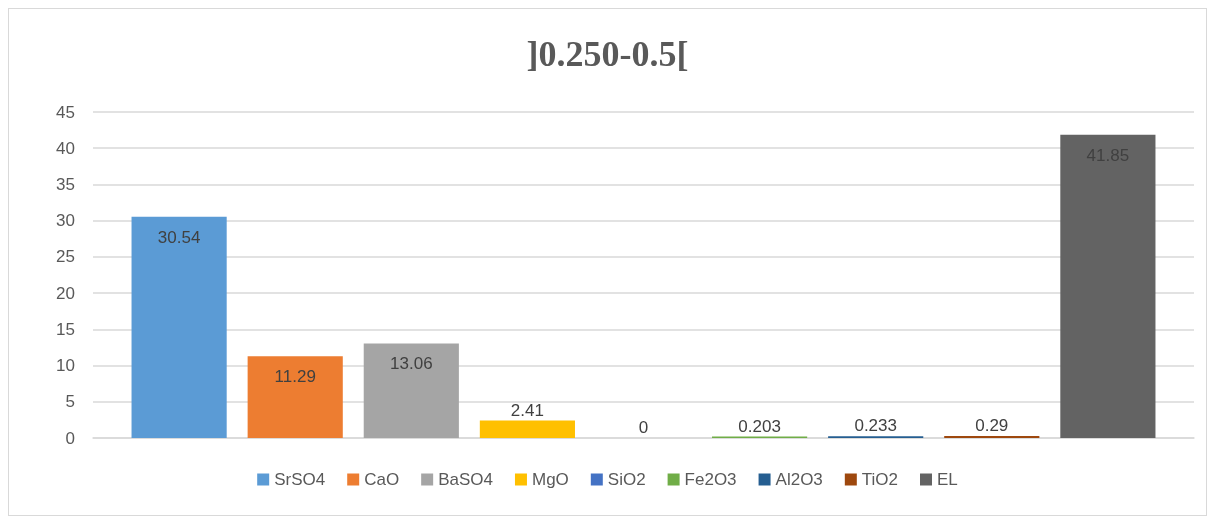 This screenshot has height=524, width=1215. Describe the element at coordinates (179, 237) in the screenshot. I see `data-label: 30.54` at that location.